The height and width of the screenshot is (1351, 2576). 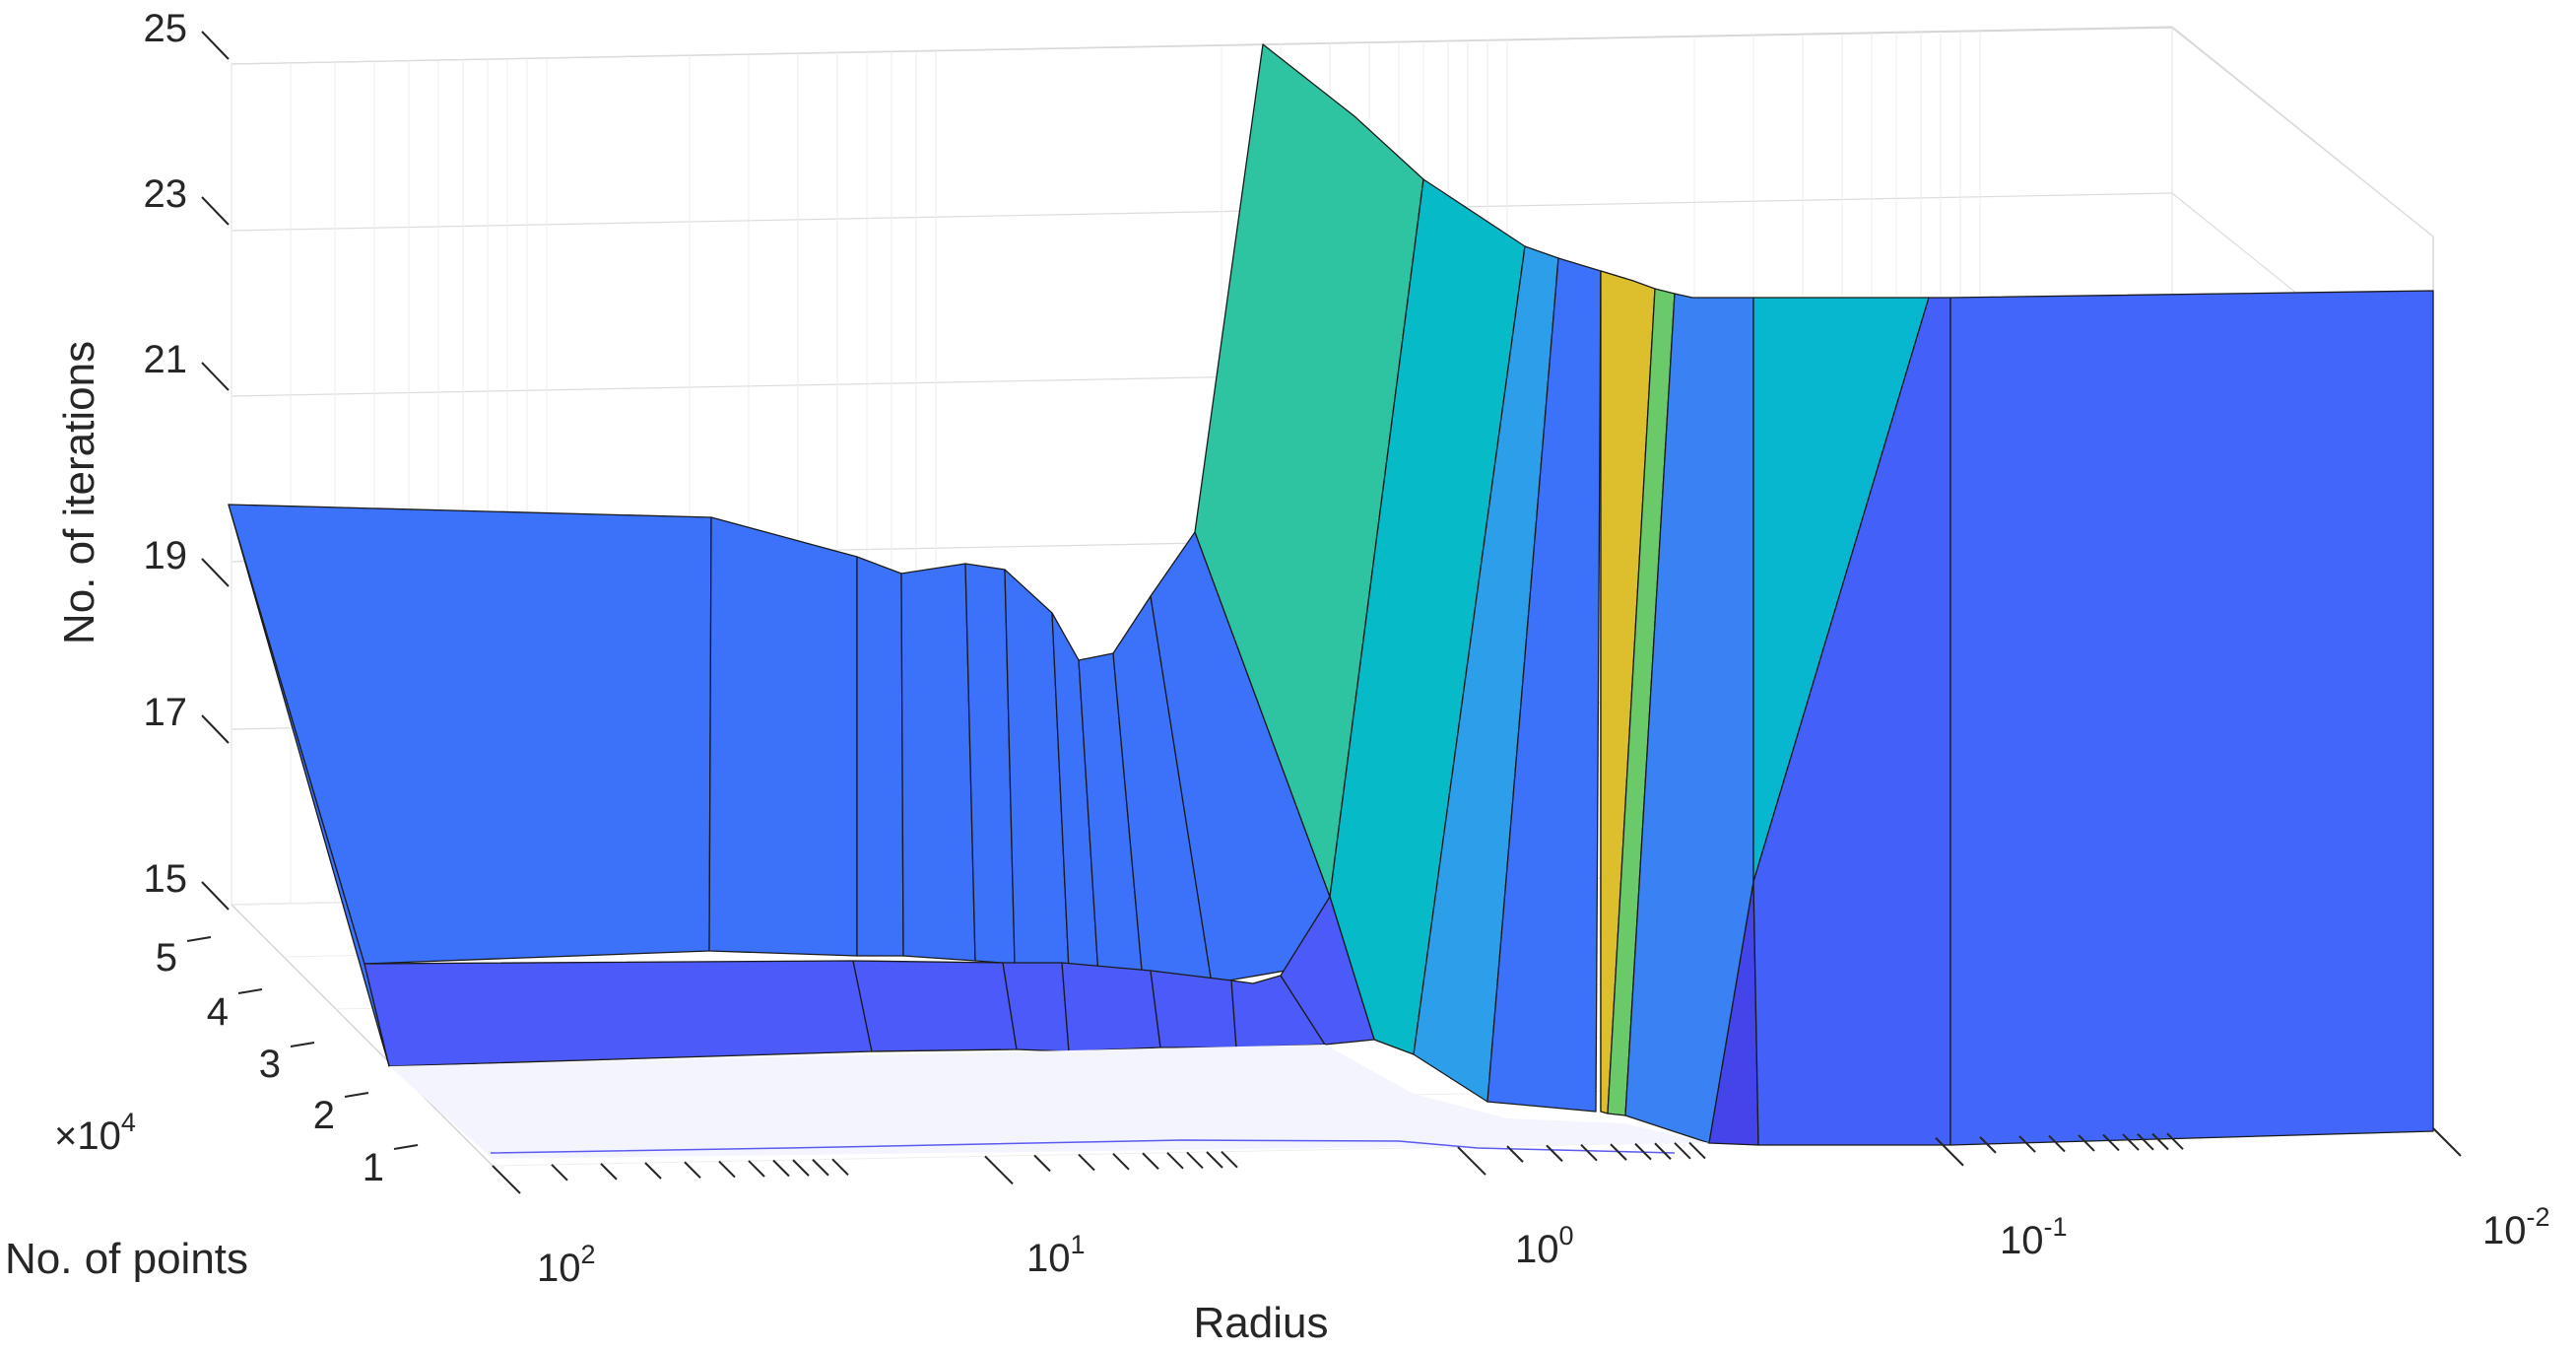 What do you see at coordinates (166, 712) in the screenshot?
I see `z-tick-label: 17` at bounding box center [166, 712].